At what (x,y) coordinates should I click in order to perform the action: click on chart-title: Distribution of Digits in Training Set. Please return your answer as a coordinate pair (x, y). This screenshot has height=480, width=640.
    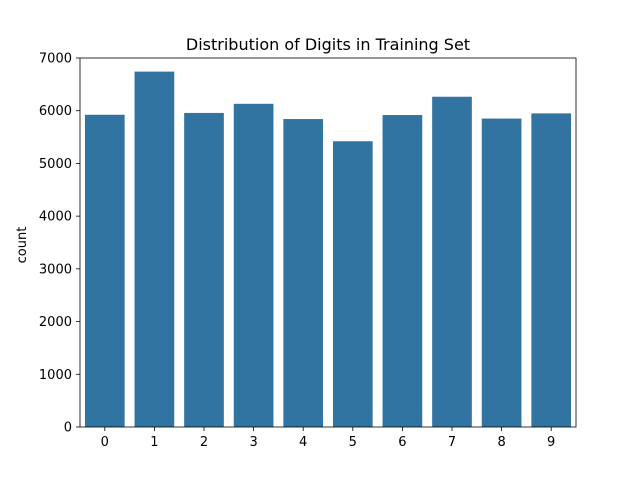
    Looking at the image, I should click on (328, 44).